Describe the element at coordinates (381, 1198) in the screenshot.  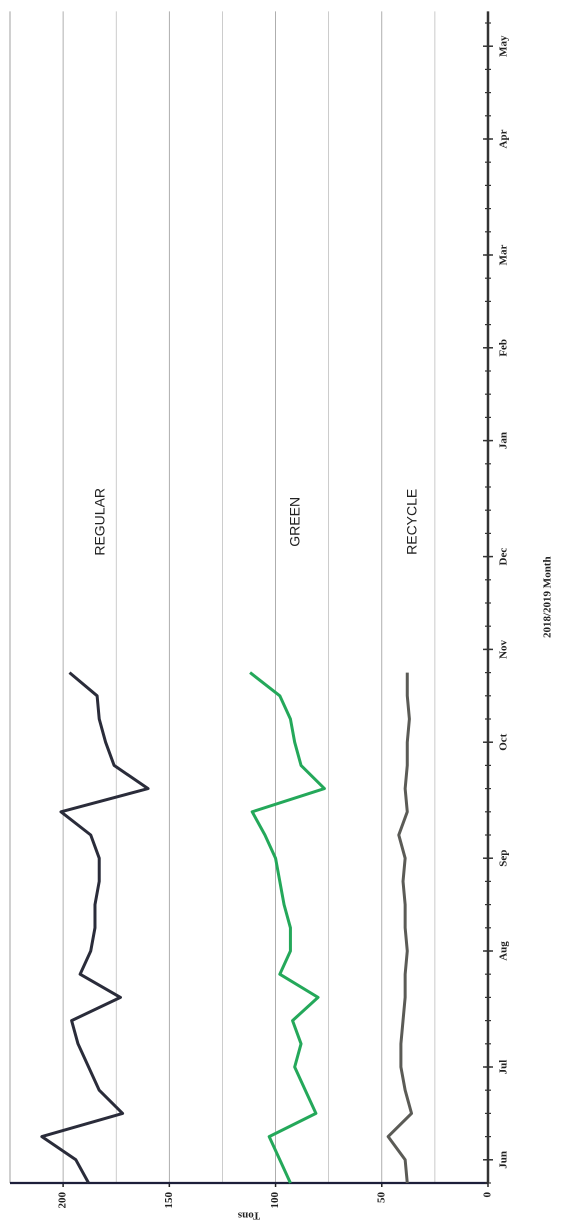
I see `y-tick-label: 50` at that location.